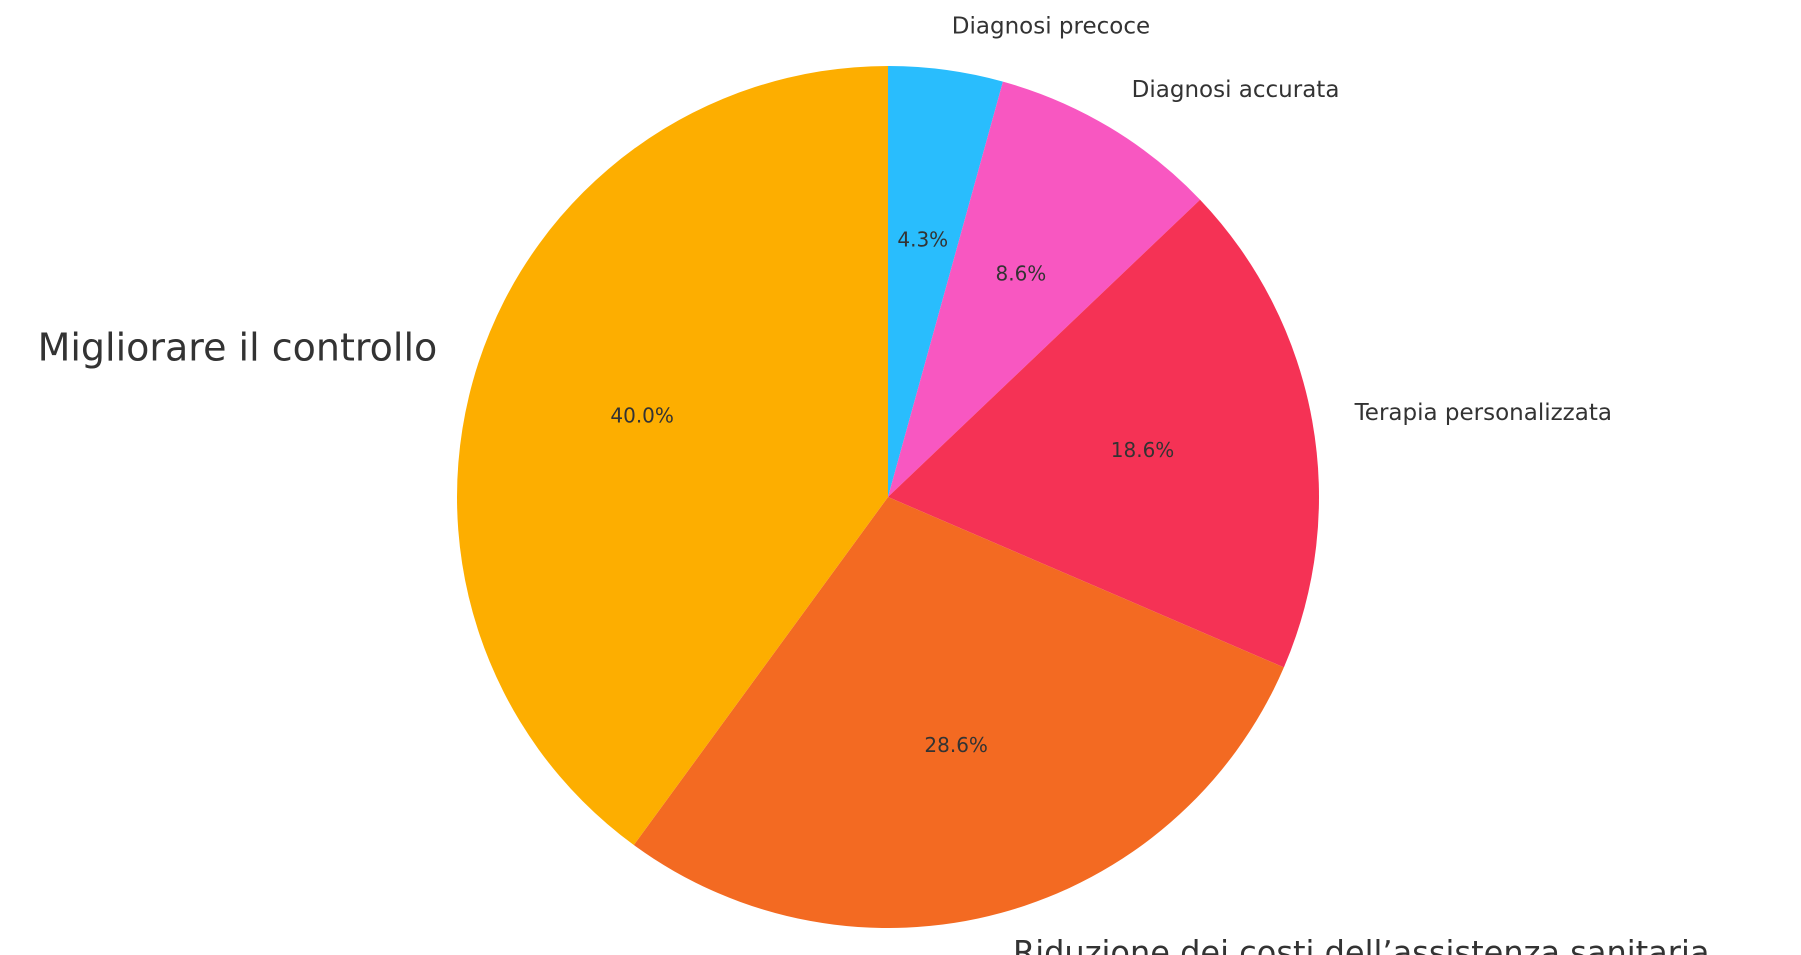  I want to click on value-label: 28.6%, so click(956, 745).